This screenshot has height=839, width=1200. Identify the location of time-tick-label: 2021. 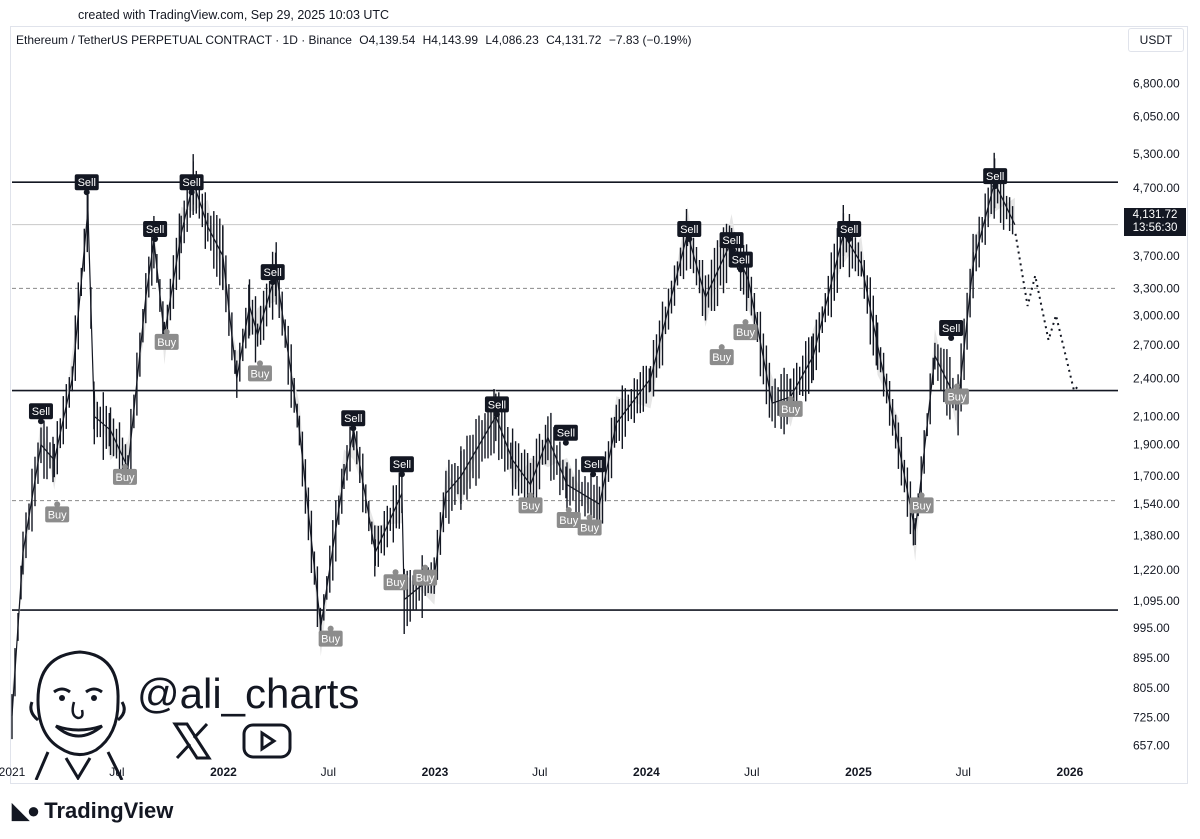
(13, 772).